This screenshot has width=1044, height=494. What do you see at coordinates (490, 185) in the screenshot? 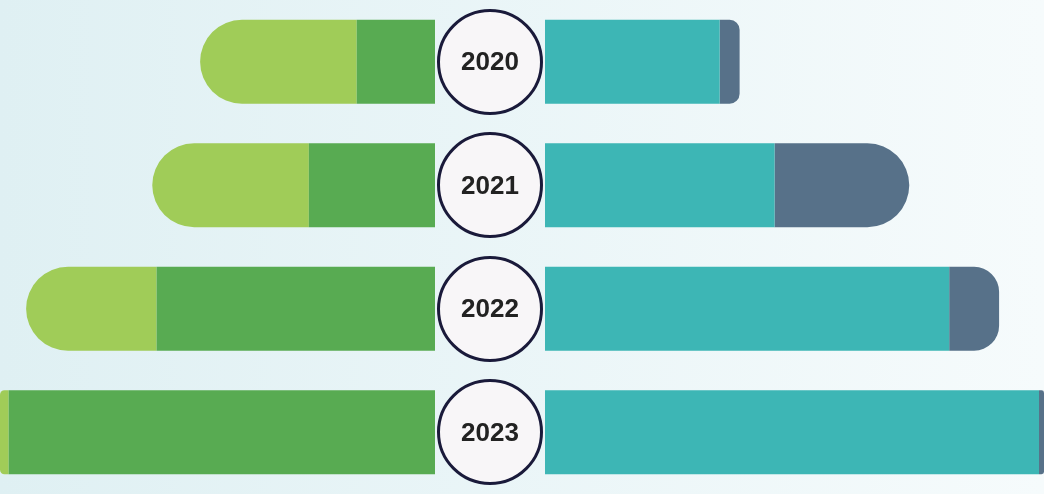
I see `y-tick-label: 2021` at bounding box center [490, 185].